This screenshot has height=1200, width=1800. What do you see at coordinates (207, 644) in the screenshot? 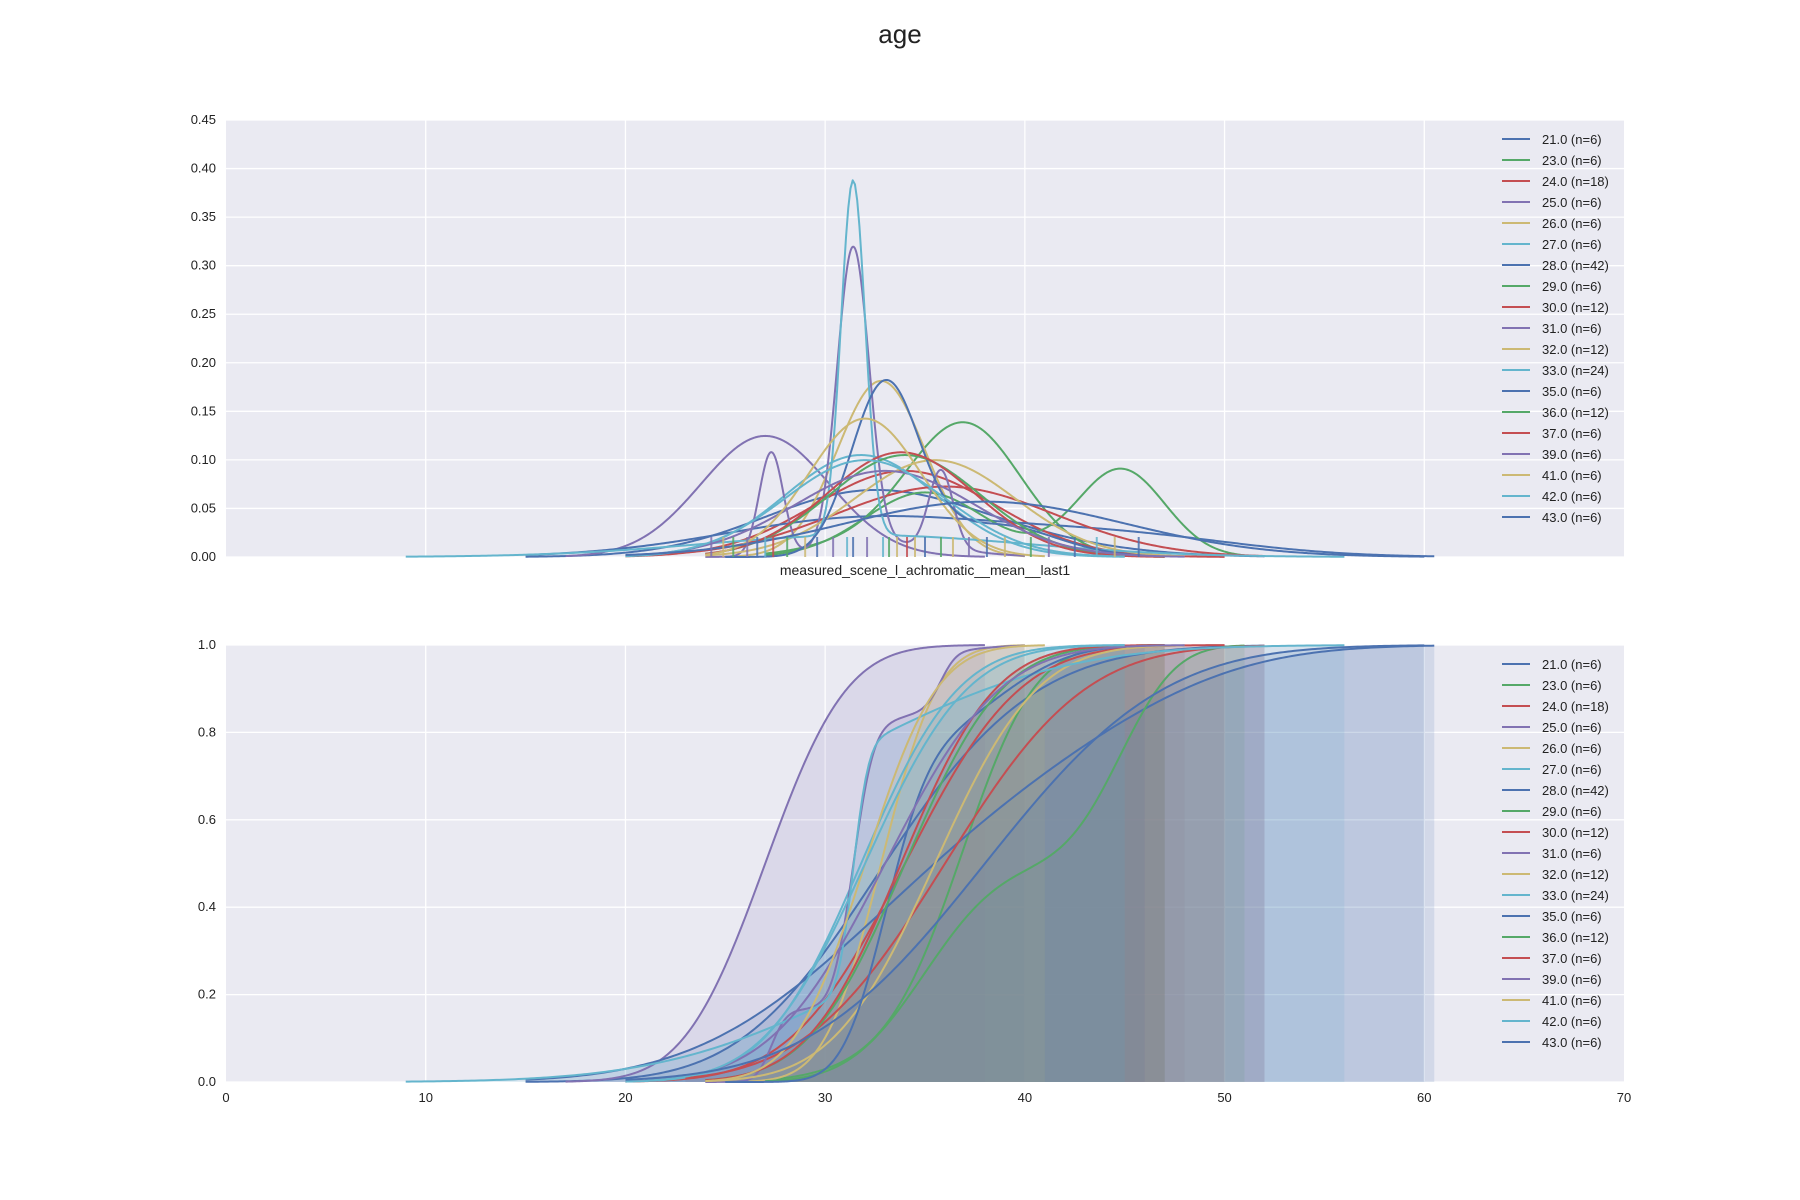
I see `cdf-y-tick-label: 1.0` at bounding box center [207, 644].